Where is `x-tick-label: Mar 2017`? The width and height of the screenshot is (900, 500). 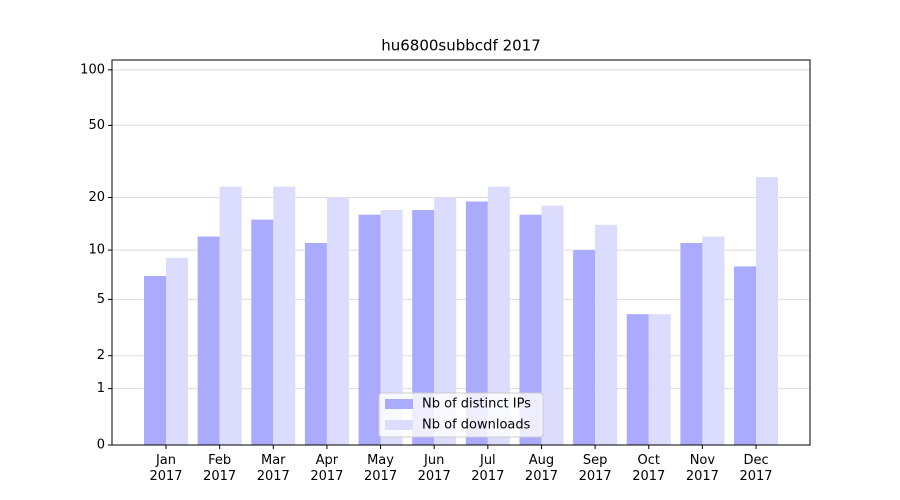 x-tick-label: Mar 2017 is located at coordinates (273, 468).